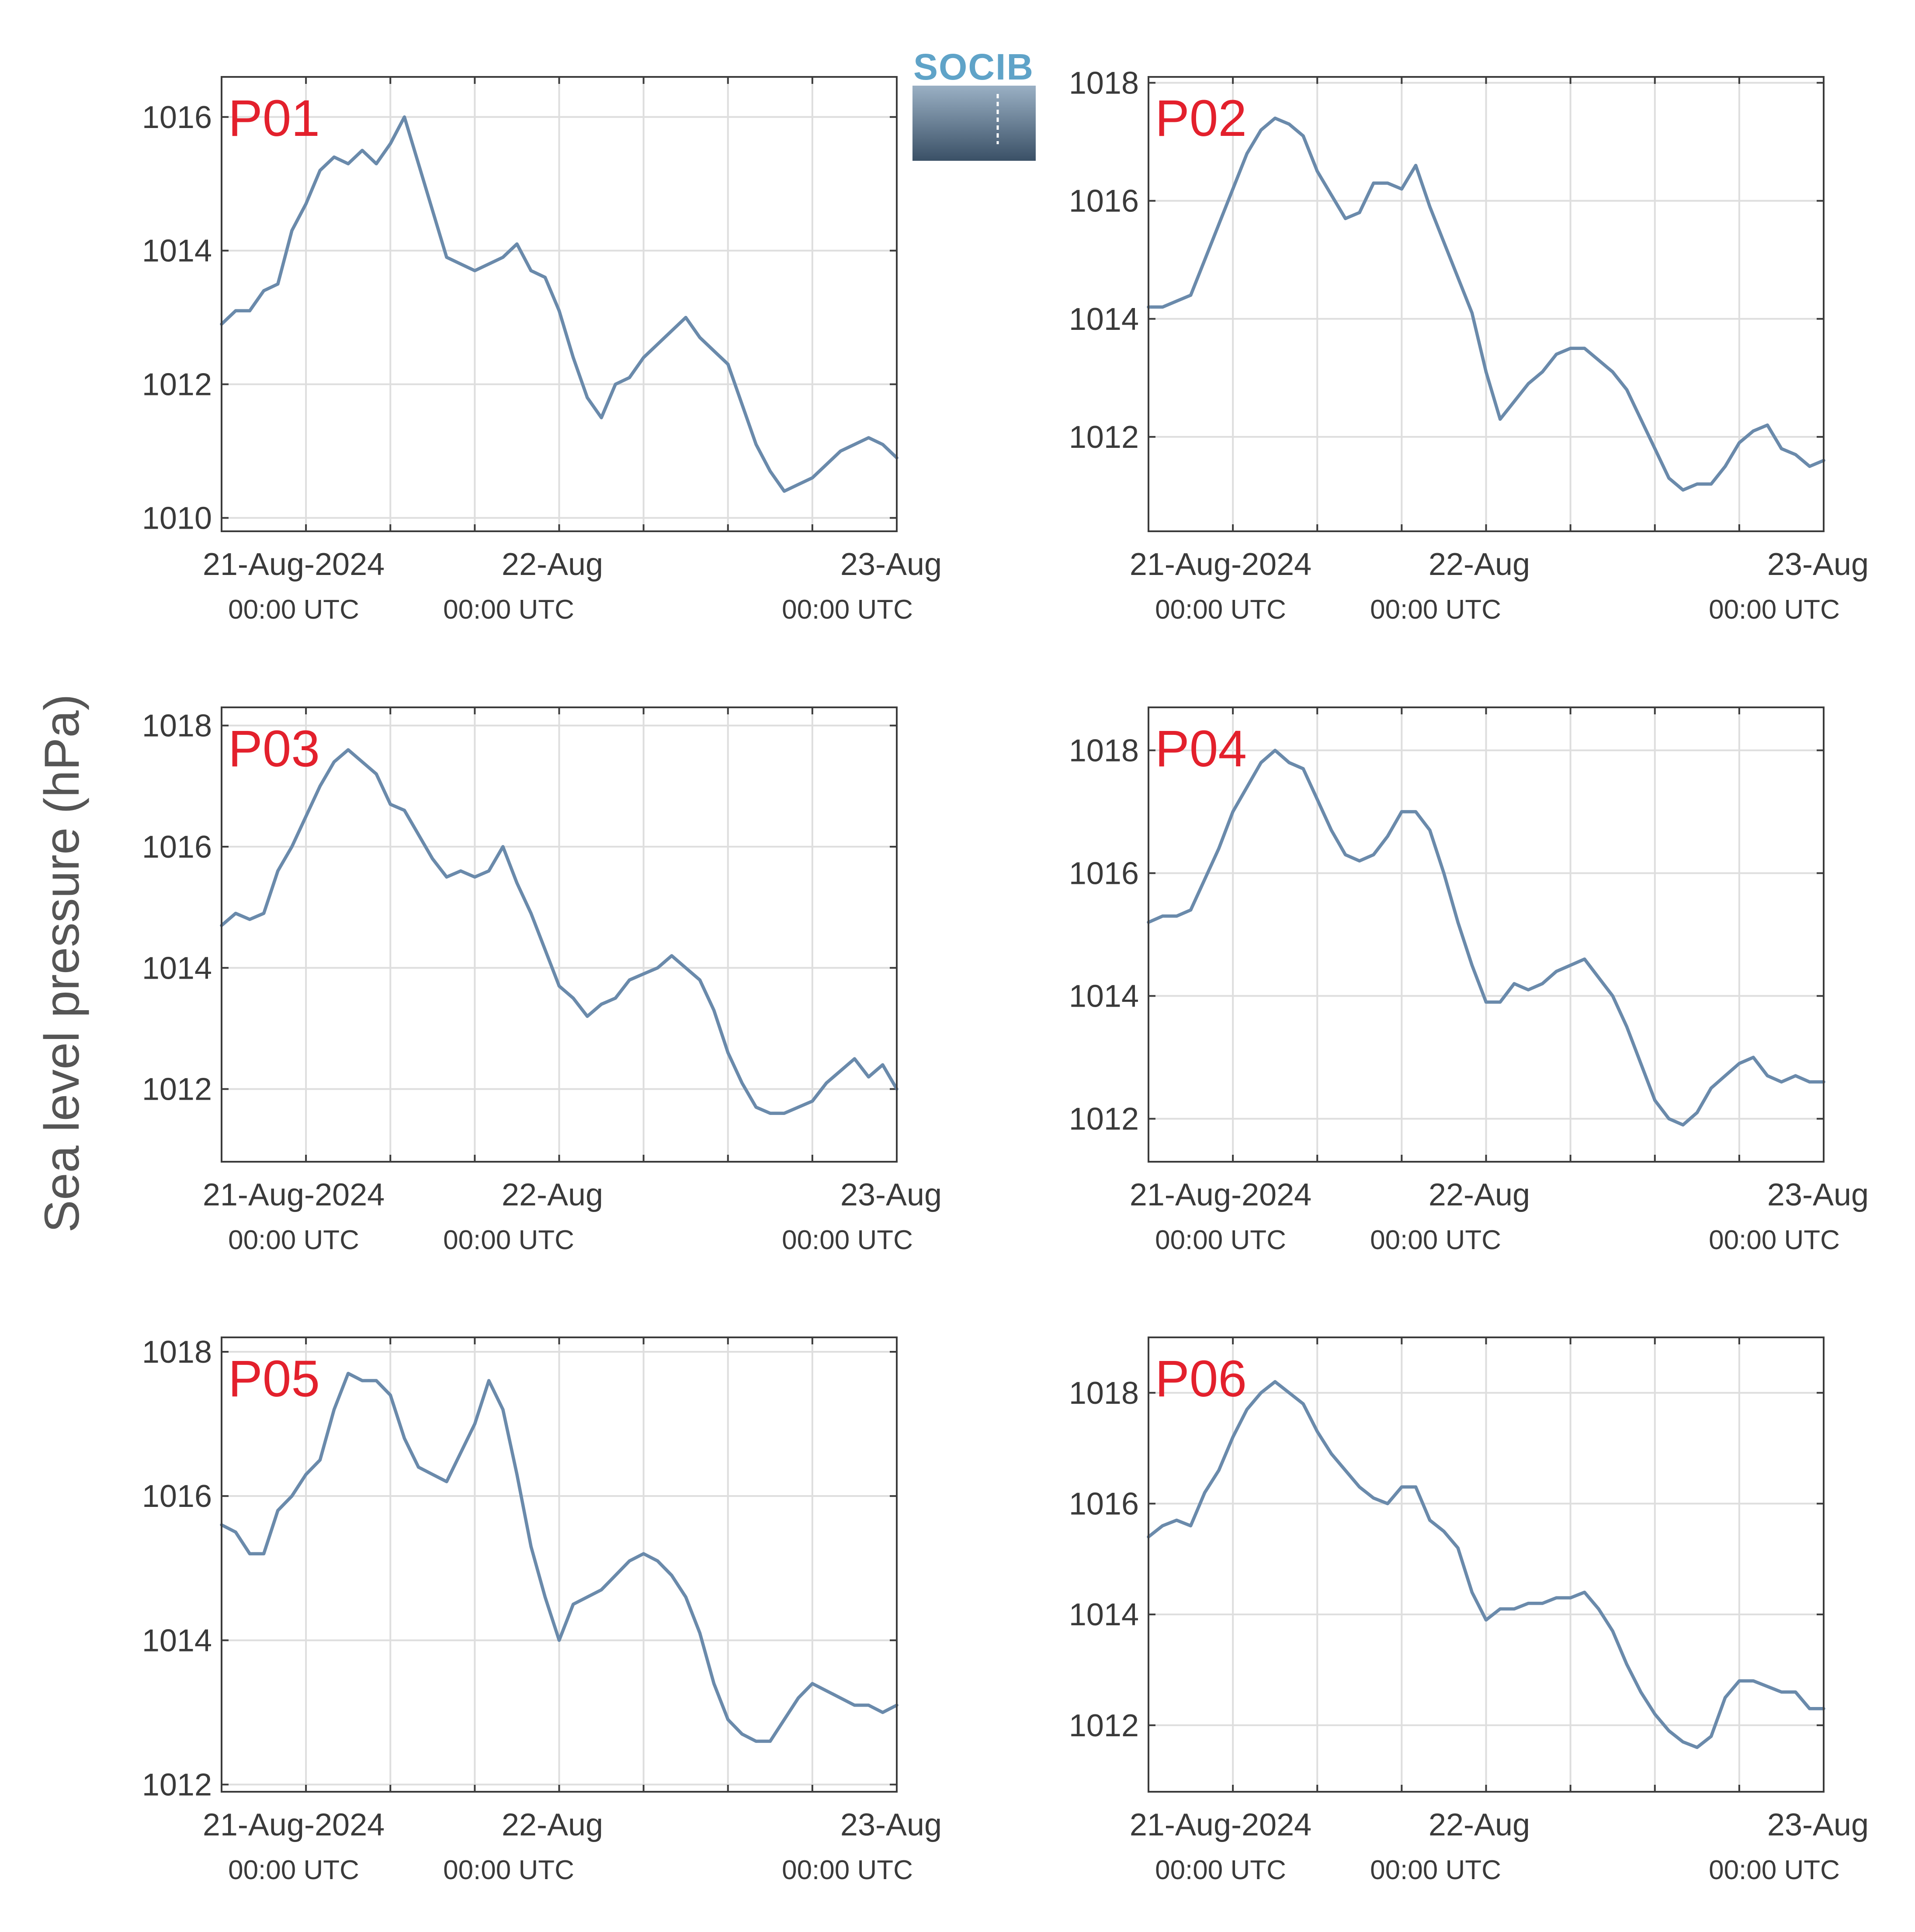 The width and height of the screenshot is (1915, 1932). Describe the element at coordinates (274, 749) in the screenshot. I see `panel-tag-p03: P03` at that location.